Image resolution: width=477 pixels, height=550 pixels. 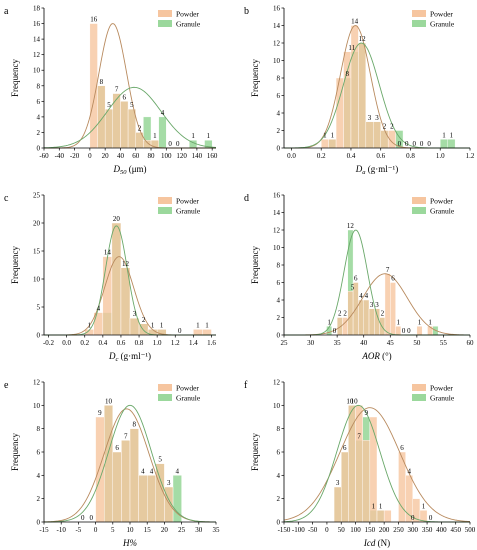 I want to click on x-axis-label: AOR (°), so click(x=376, y=356).